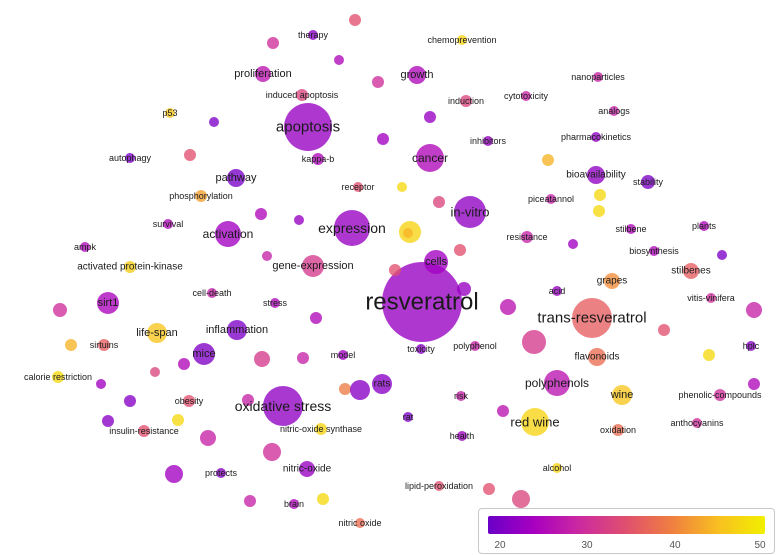 The height and width of the screenshot is (555, 777). What do you see at coordinates (318, 159) in the screenshot?
I see `node-kappa-b` at bounding box center [318, 159].